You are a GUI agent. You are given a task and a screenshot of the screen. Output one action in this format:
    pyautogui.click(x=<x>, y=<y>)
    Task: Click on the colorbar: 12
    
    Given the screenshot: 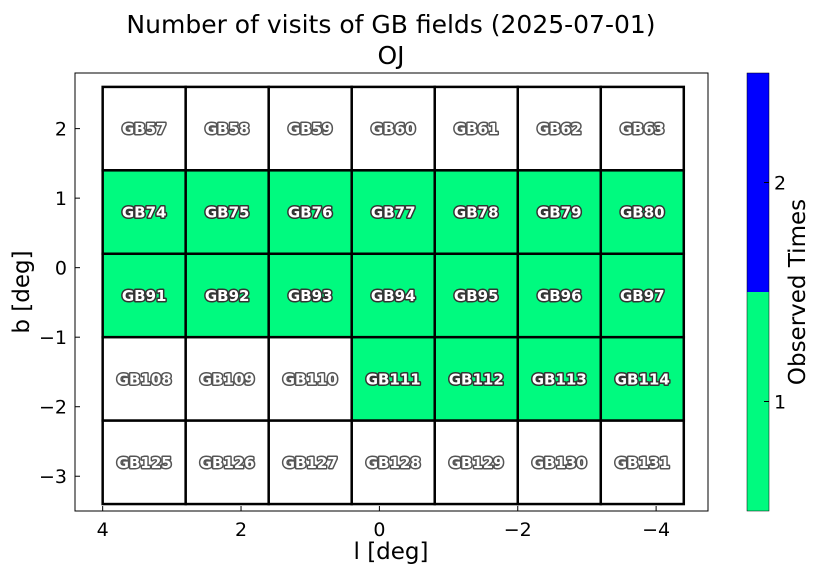 What is the action you would take?
    pyautogui.click(x=766, y=292)
    